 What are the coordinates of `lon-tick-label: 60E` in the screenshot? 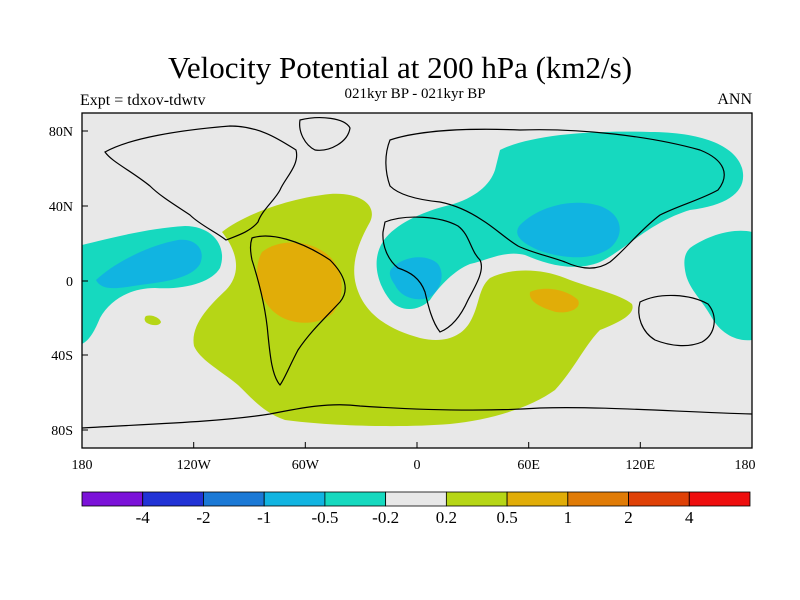 It's located at (528, 465).